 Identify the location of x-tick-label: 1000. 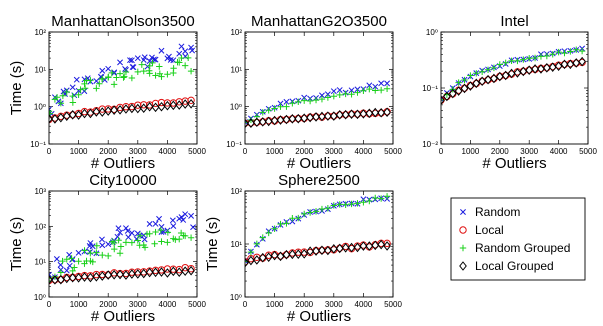
(275, 151).